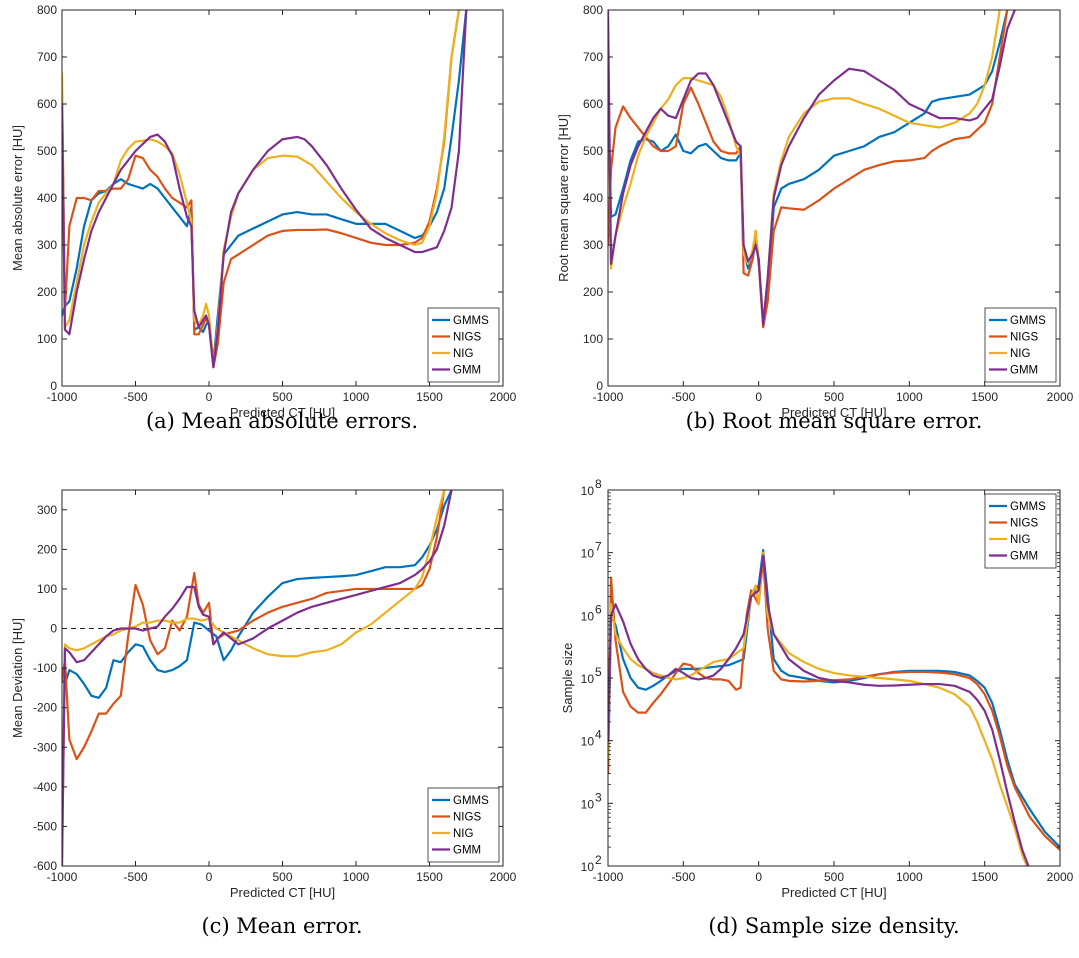 Image resolution: width=1079 pixels, height=958 pixels. I want to click on y-axis-label: Root mean square error [HU], so click(563, 198).